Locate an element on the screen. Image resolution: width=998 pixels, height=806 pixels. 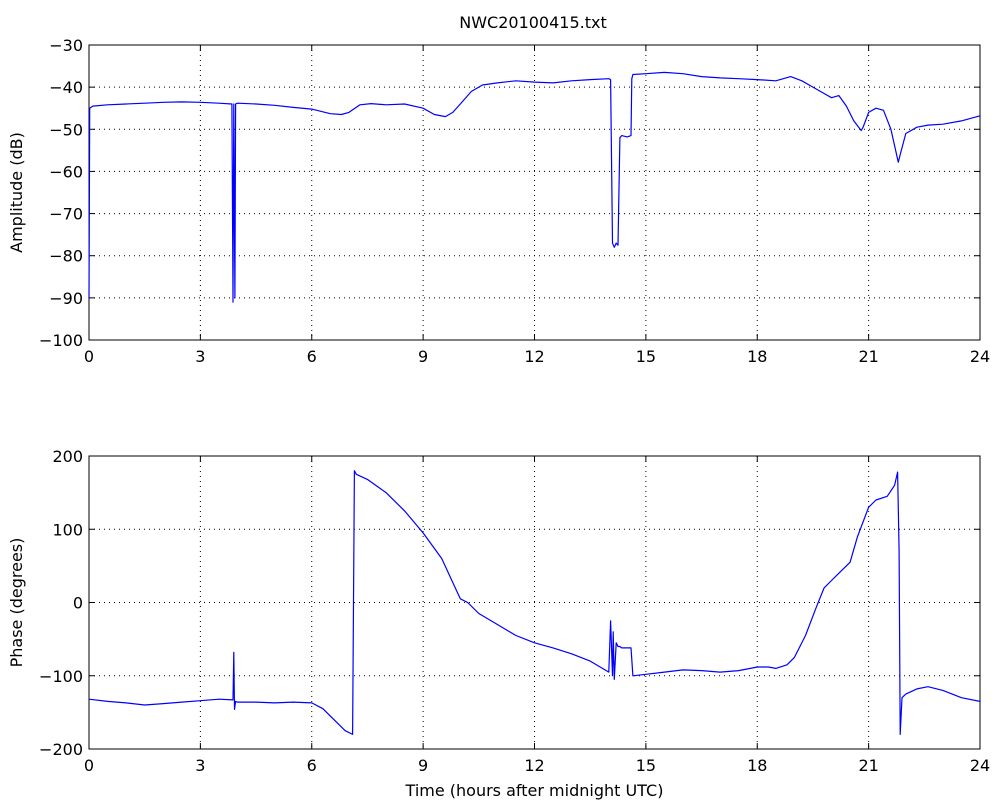
y-tick-label: −70 is located at coordinates (66, 214).